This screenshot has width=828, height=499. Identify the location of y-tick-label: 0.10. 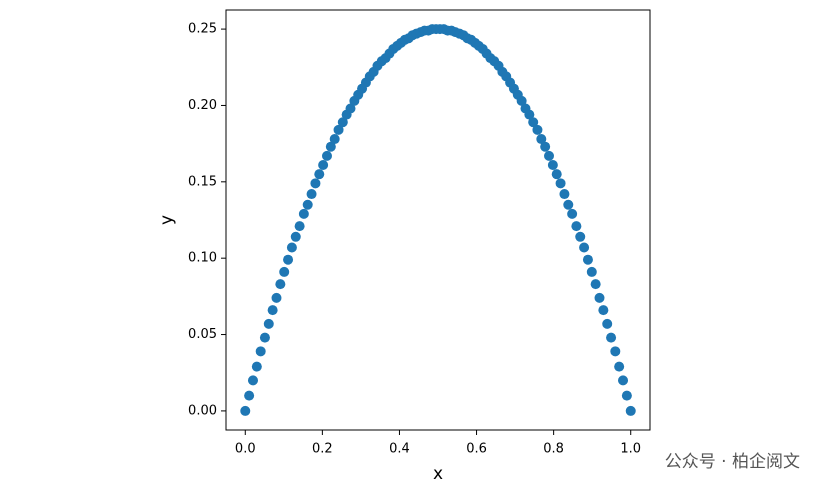
(202, 258).